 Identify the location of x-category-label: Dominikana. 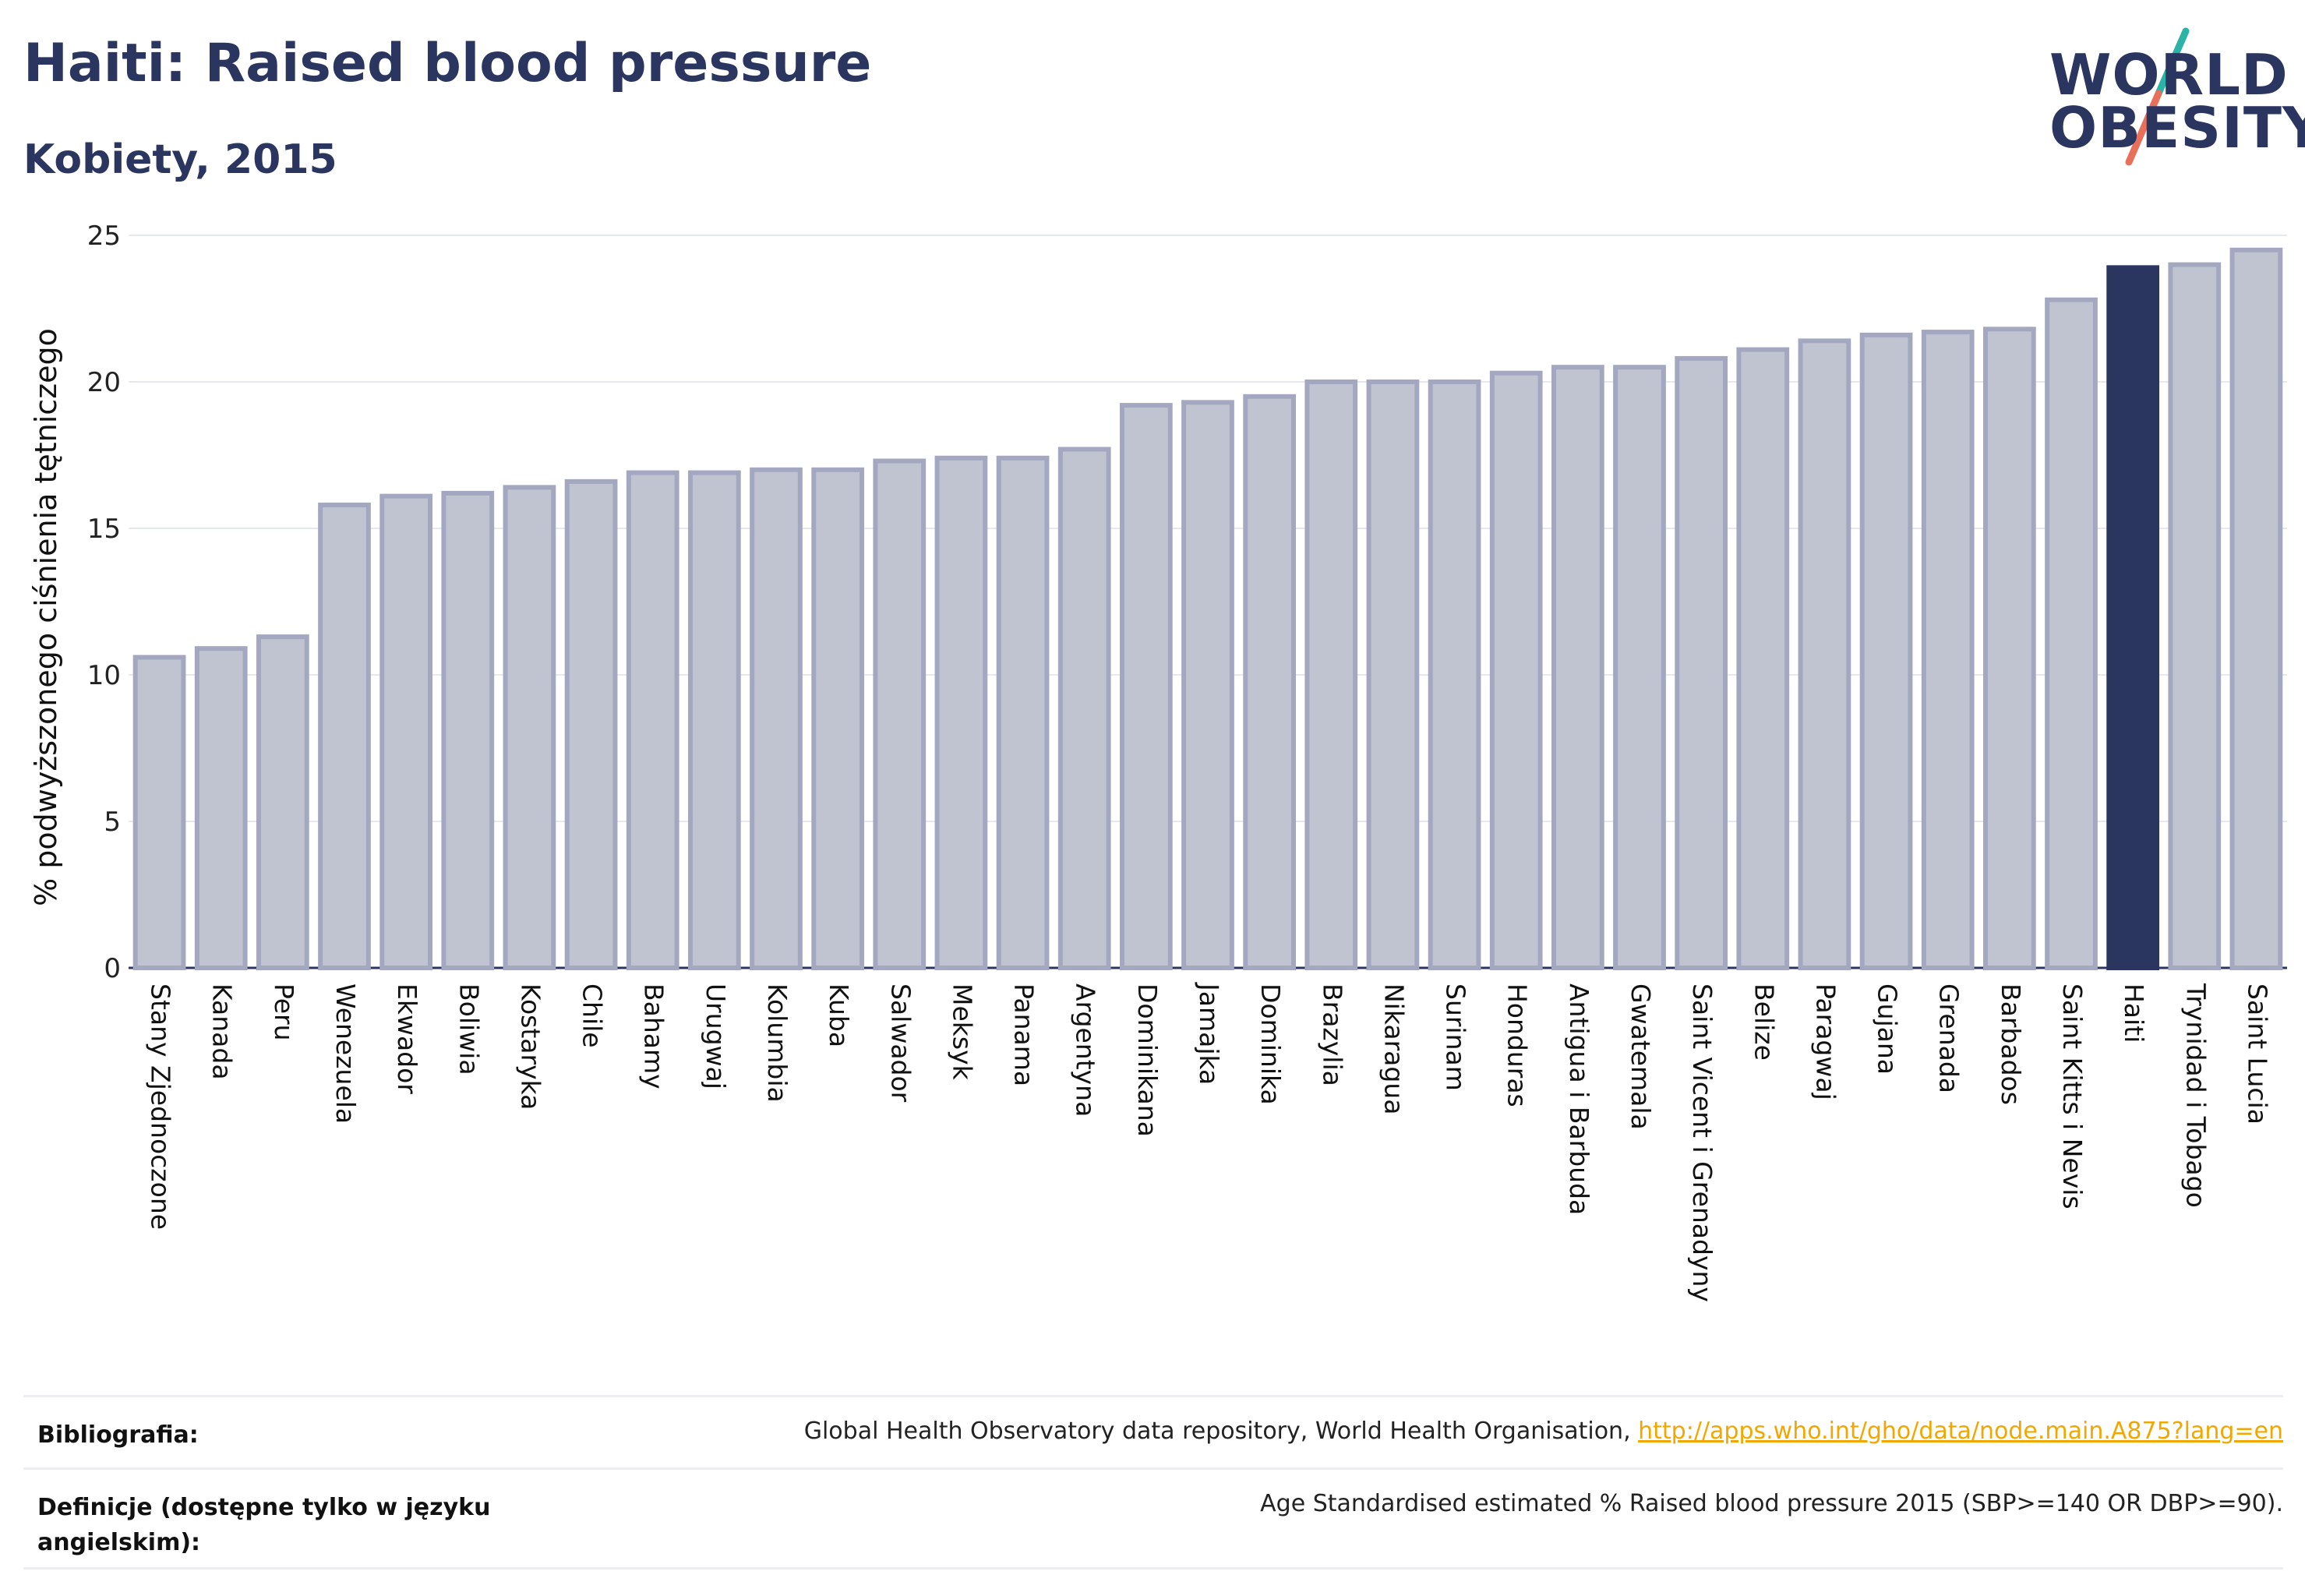
(1147, 1060).